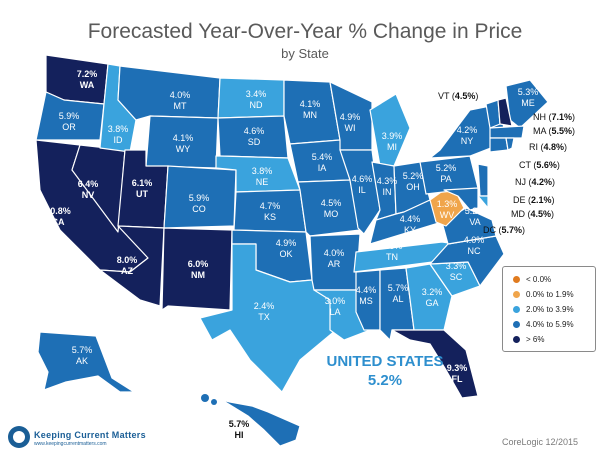  Describe the element at coordinates (533, 214) in the screenshot. I see `label-md: MD (4.5%)` at that location.